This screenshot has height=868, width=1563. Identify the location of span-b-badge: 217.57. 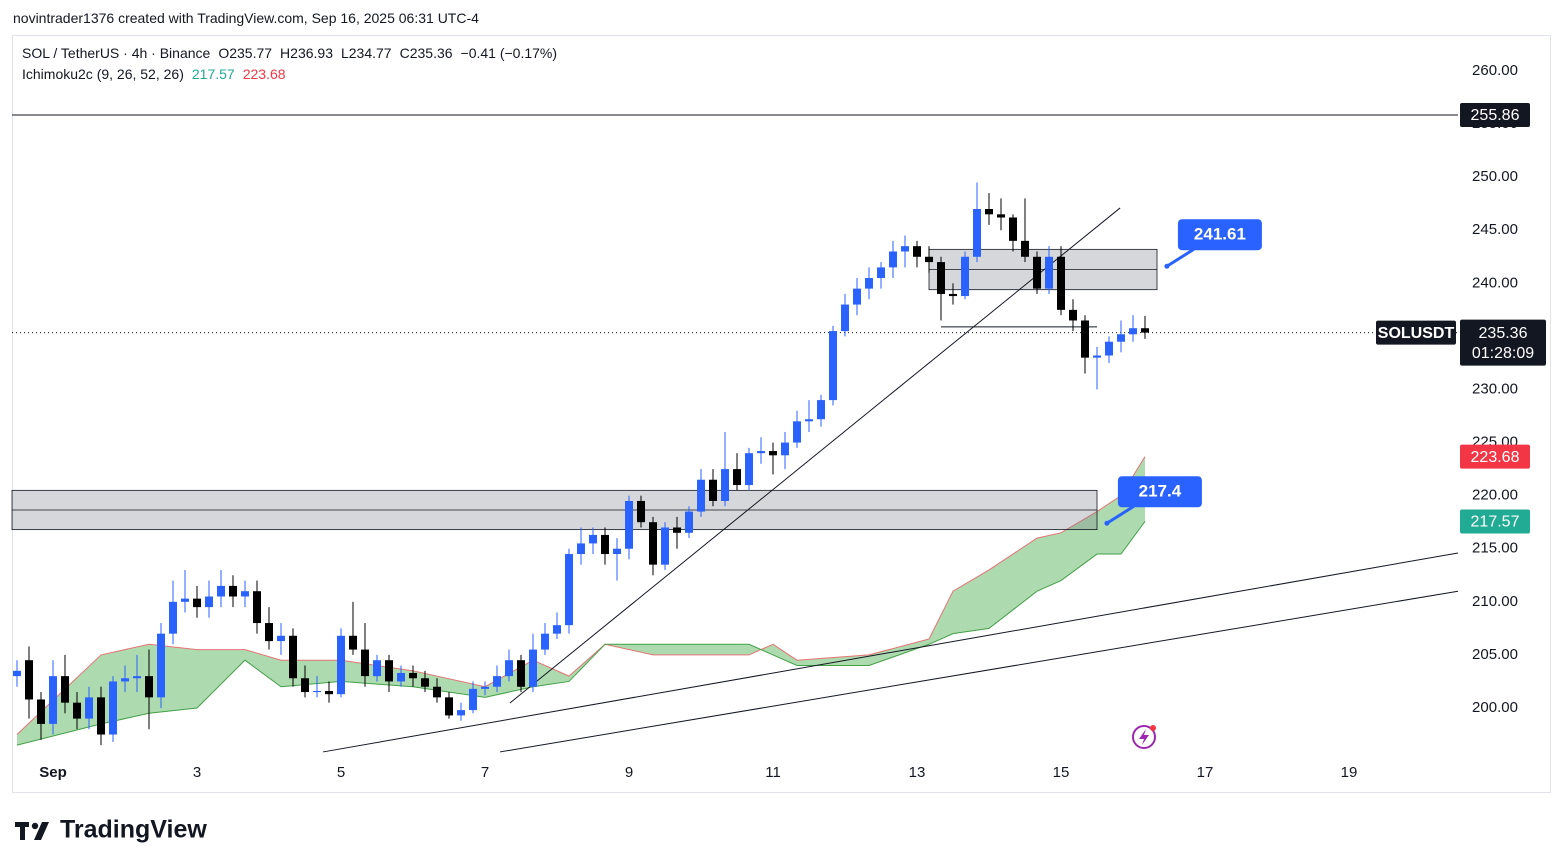
(1495, 522).